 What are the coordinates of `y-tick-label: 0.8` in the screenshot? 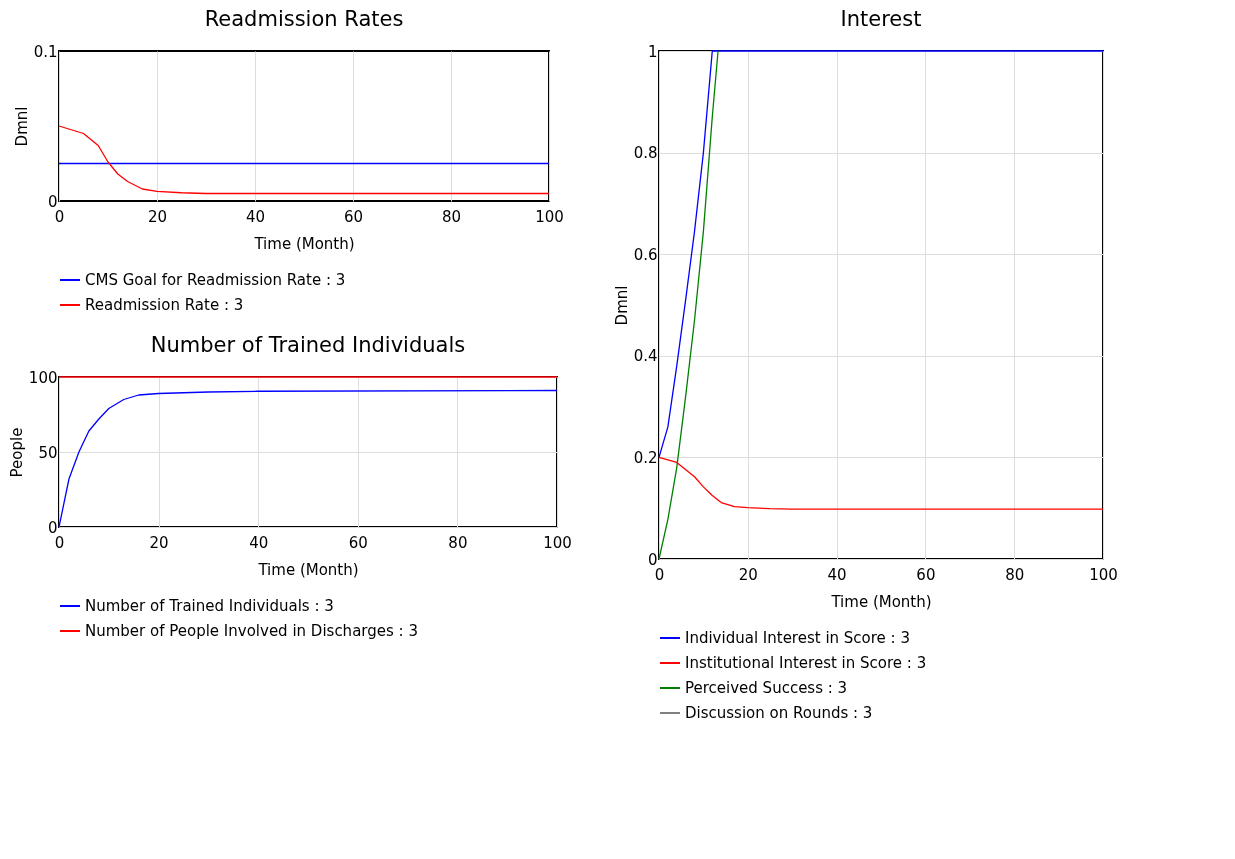 It's located at (645, 153).